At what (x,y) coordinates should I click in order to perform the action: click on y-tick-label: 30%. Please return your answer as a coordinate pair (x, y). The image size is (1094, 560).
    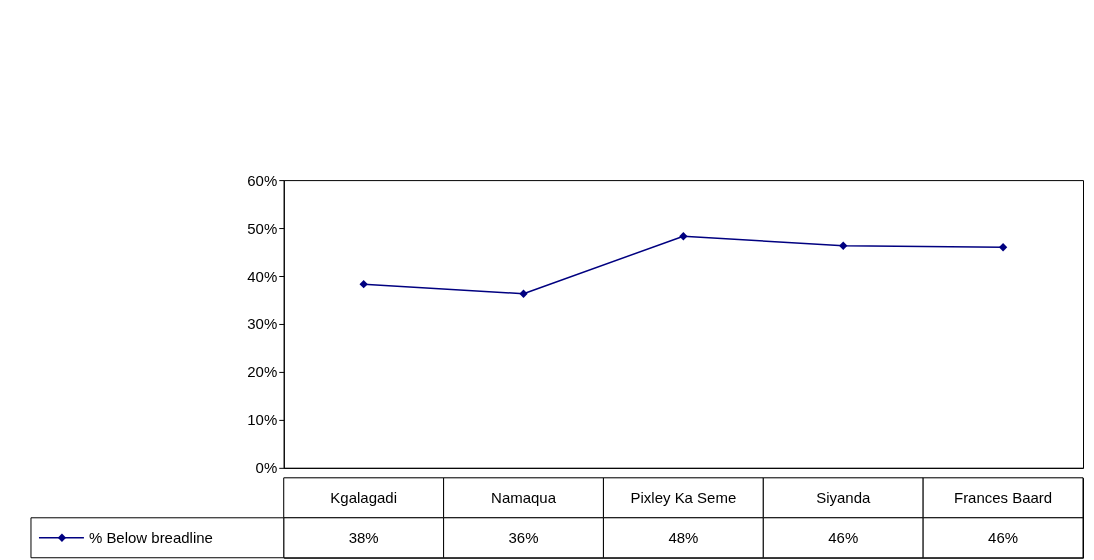
    Looking at the image, I should click on (262, 324).